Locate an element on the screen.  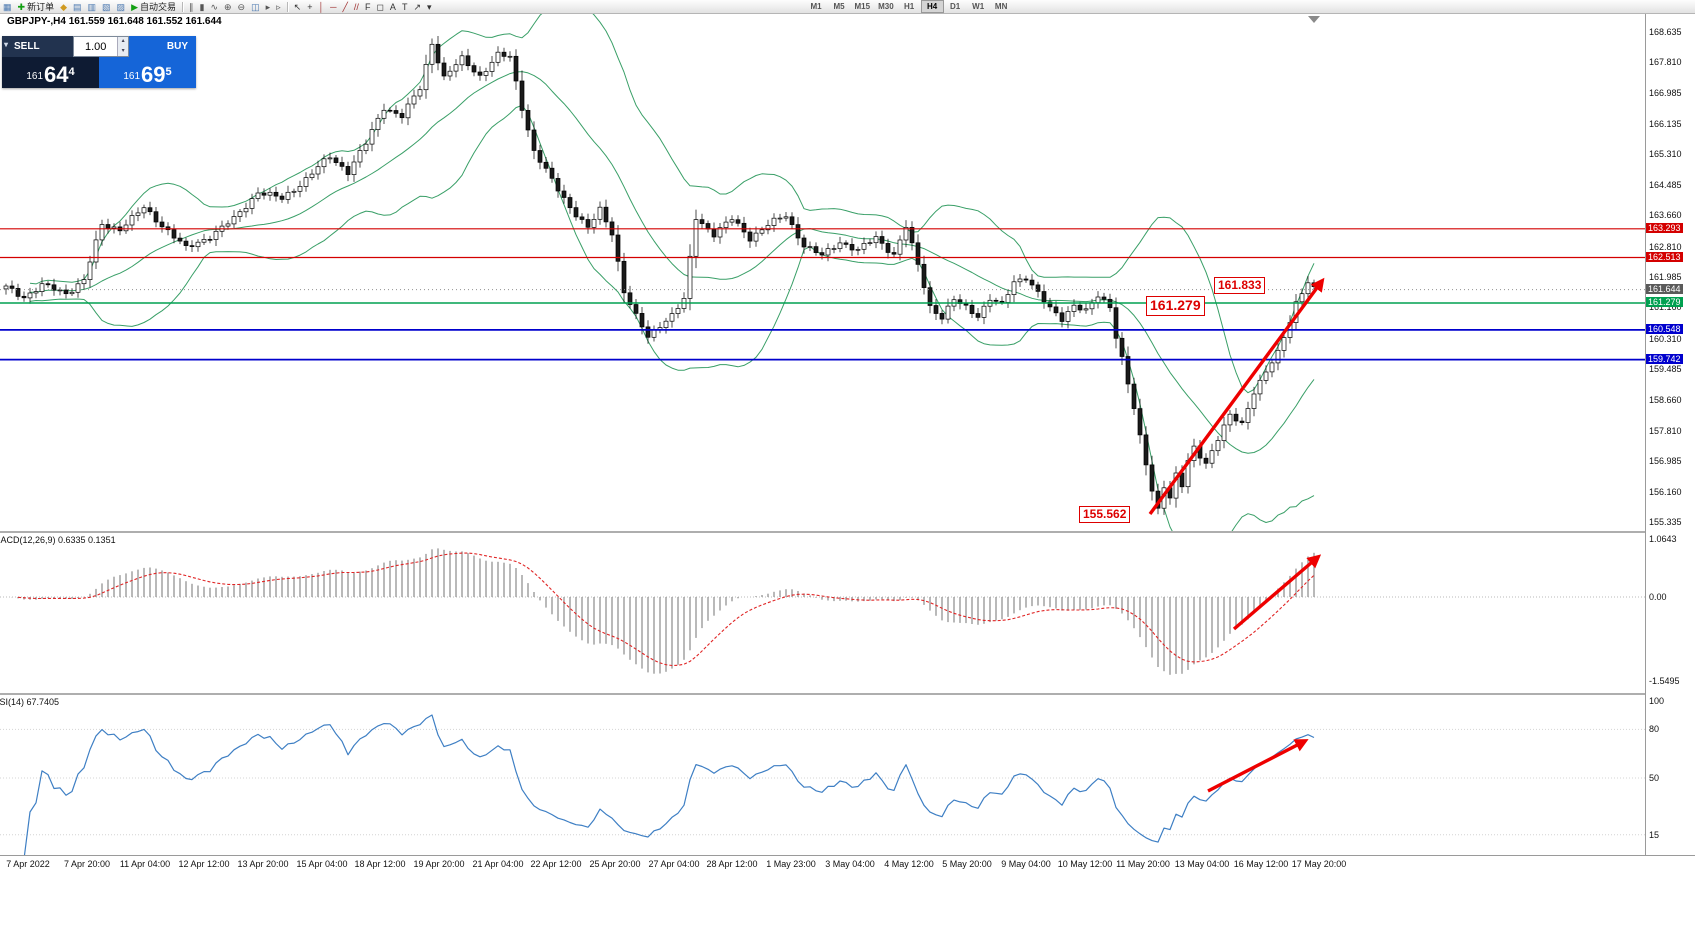
price-axis-label: 166.985 is located at coordinates (1665, 93).